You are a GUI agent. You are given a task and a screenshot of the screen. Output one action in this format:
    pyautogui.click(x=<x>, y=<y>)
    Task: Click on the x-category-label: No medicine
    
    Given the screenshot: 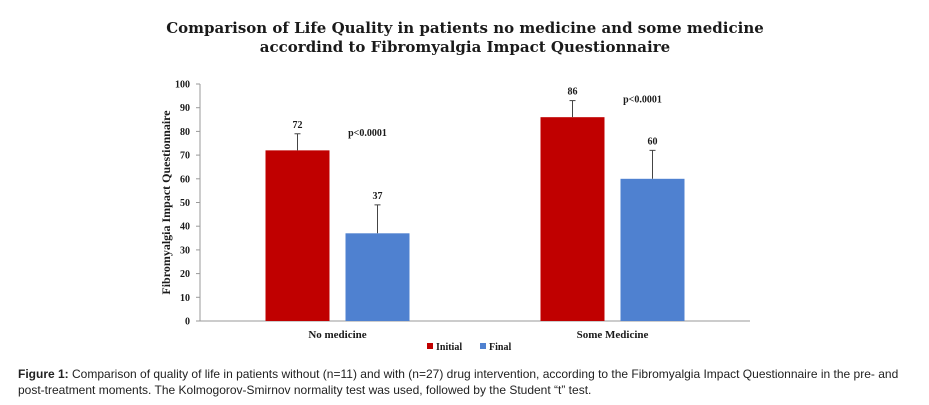 What is the action you would take?
    pyautogui.click(x=337, y=335)
    